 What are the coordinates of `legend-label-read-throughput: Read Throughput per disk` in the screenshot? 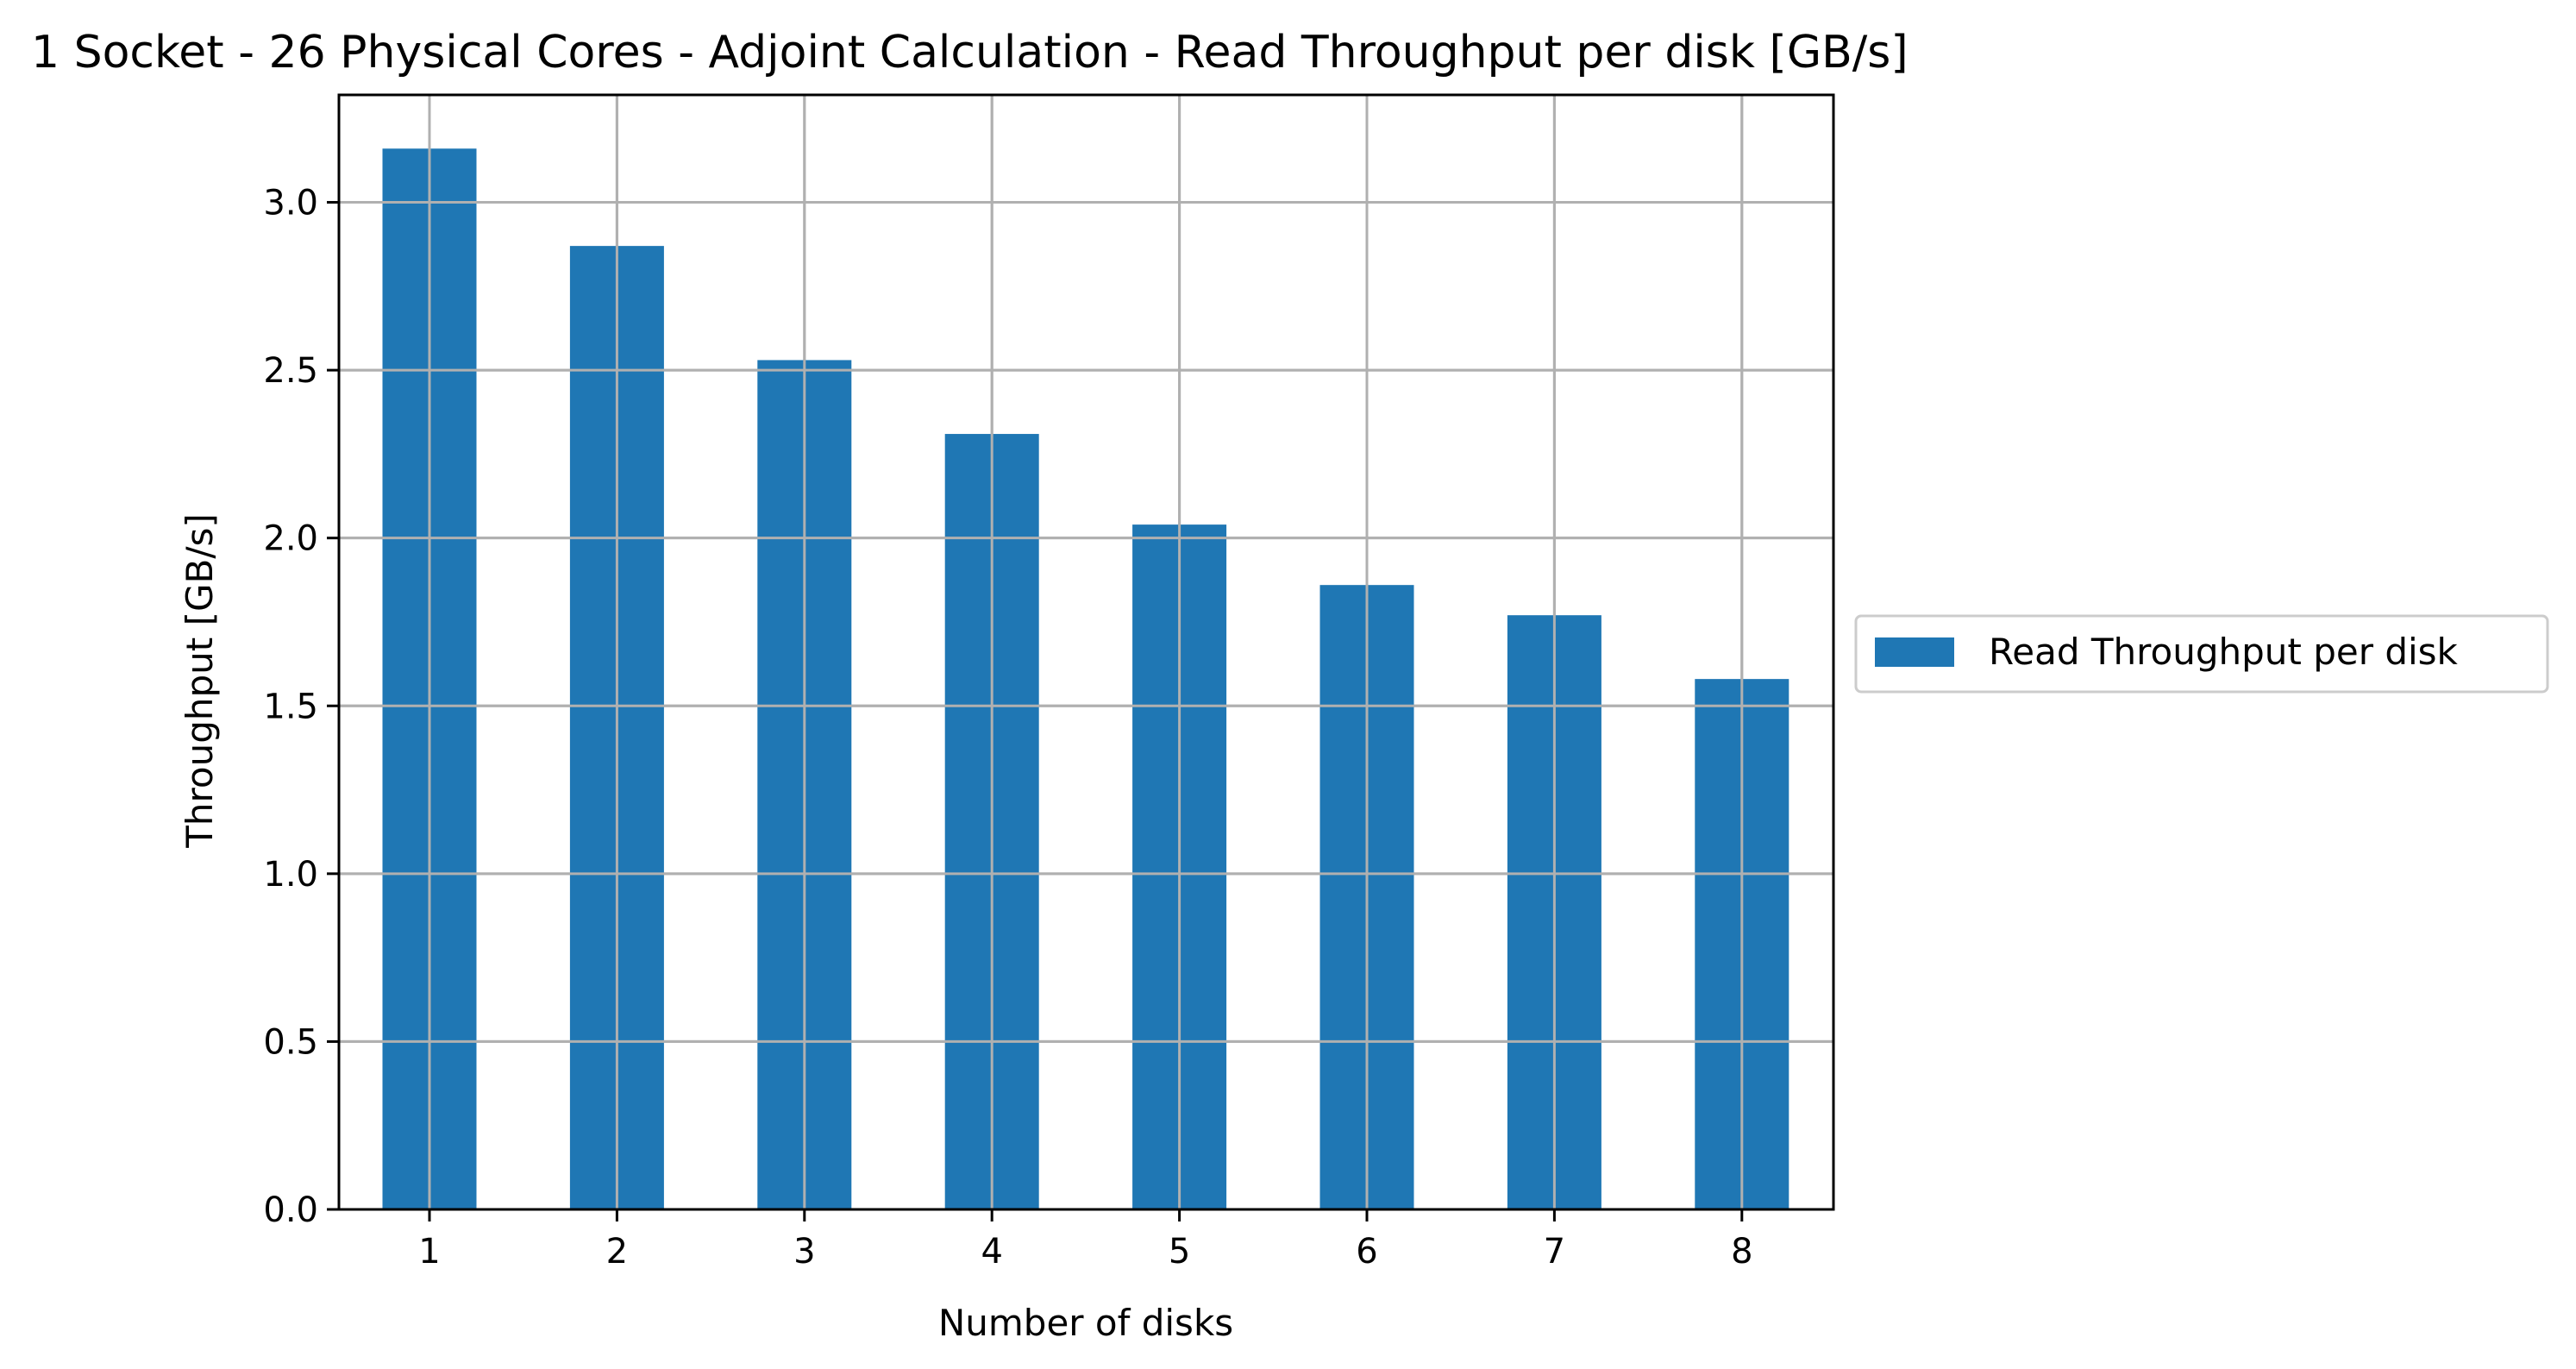 It's located at (2224, 652).